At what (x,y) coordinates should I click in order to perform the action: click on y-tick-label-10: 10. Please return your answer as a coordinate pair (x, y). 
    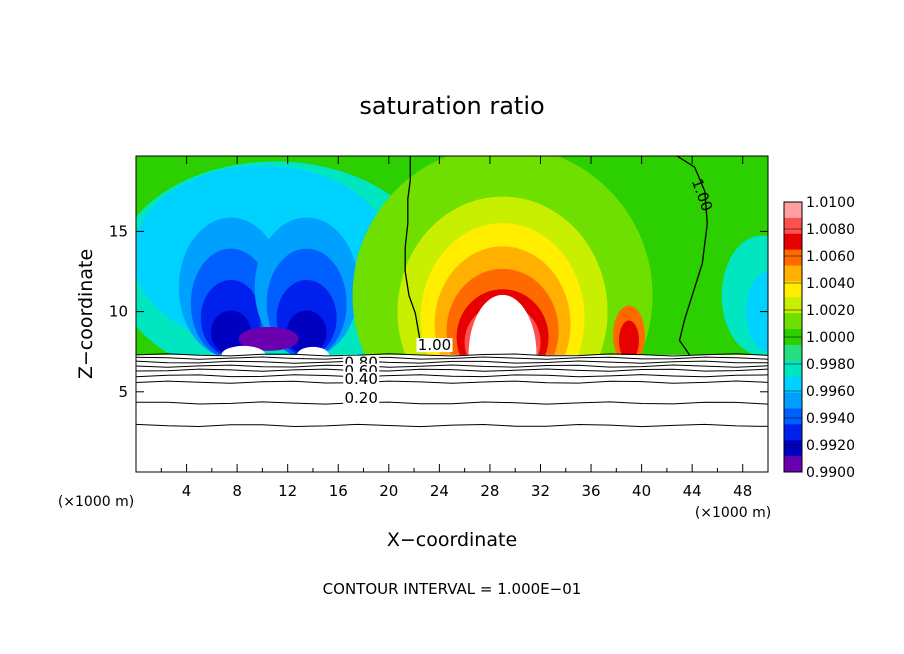
    Looking at the image, I should click on (118, 312).